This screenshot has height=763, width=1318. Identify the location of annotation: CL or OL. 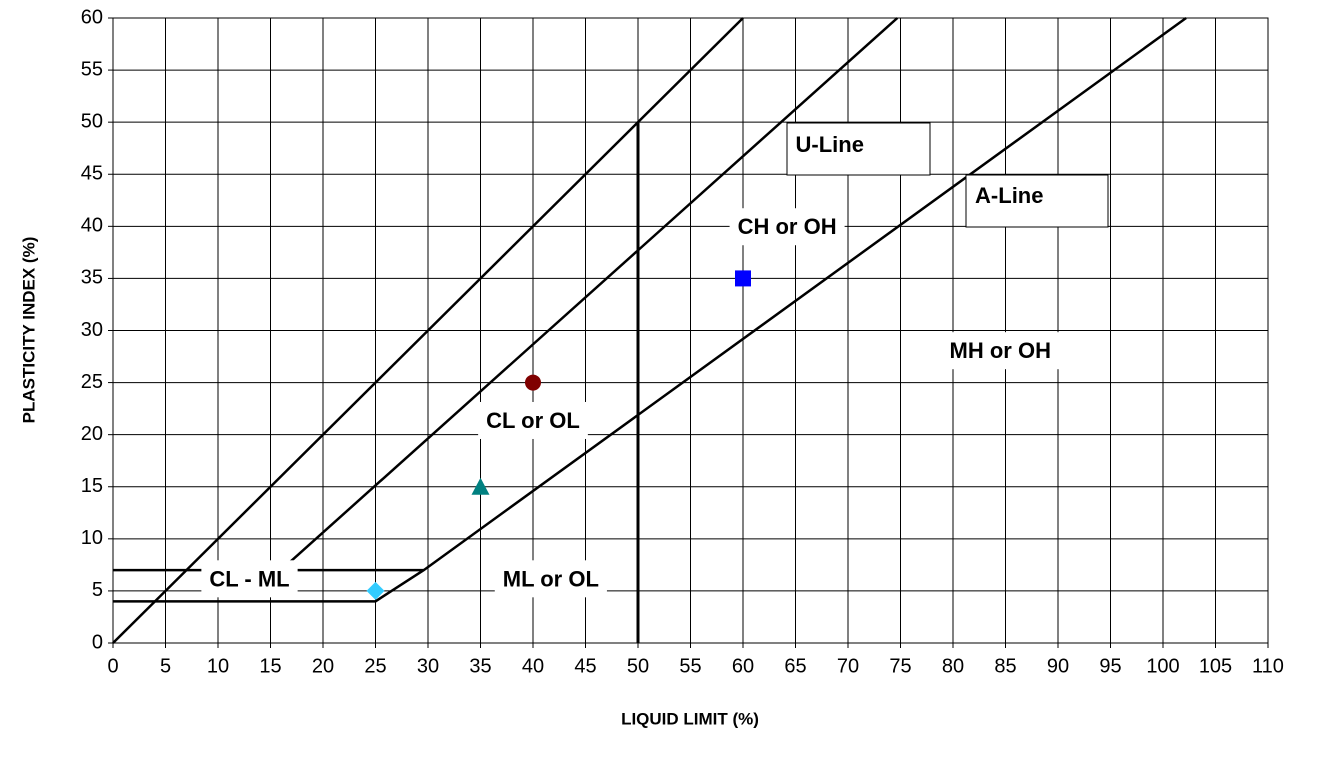
(533, 420).